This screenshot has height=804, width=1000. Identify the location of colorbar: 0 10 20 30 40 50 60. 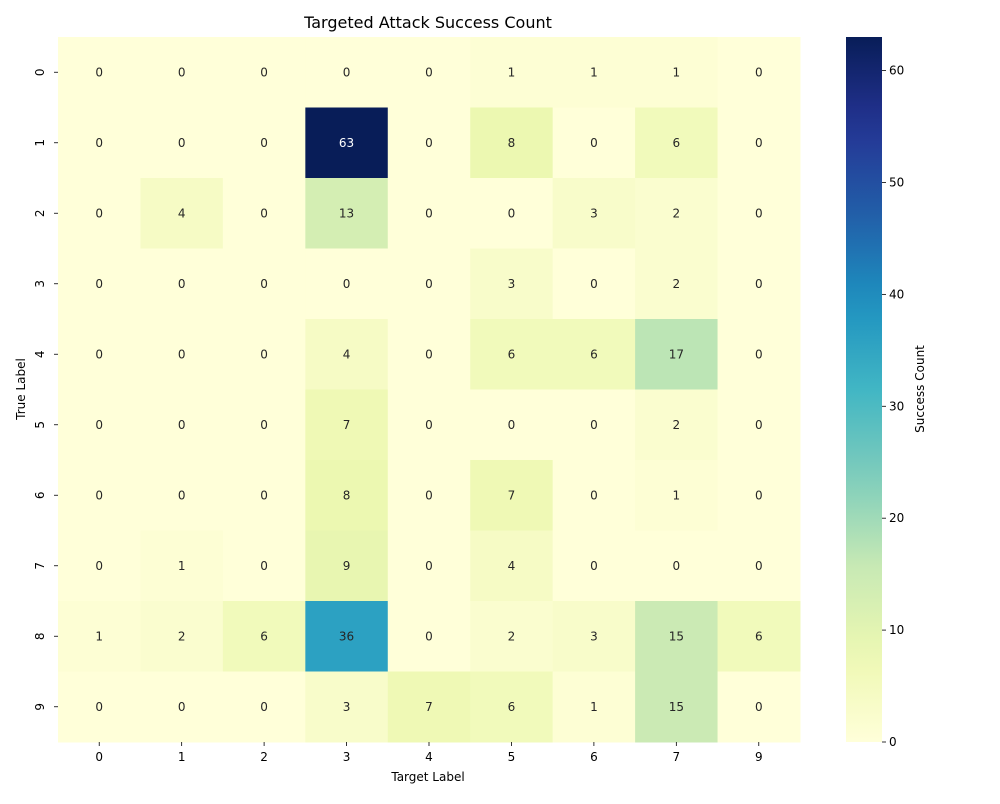
(875, 393).